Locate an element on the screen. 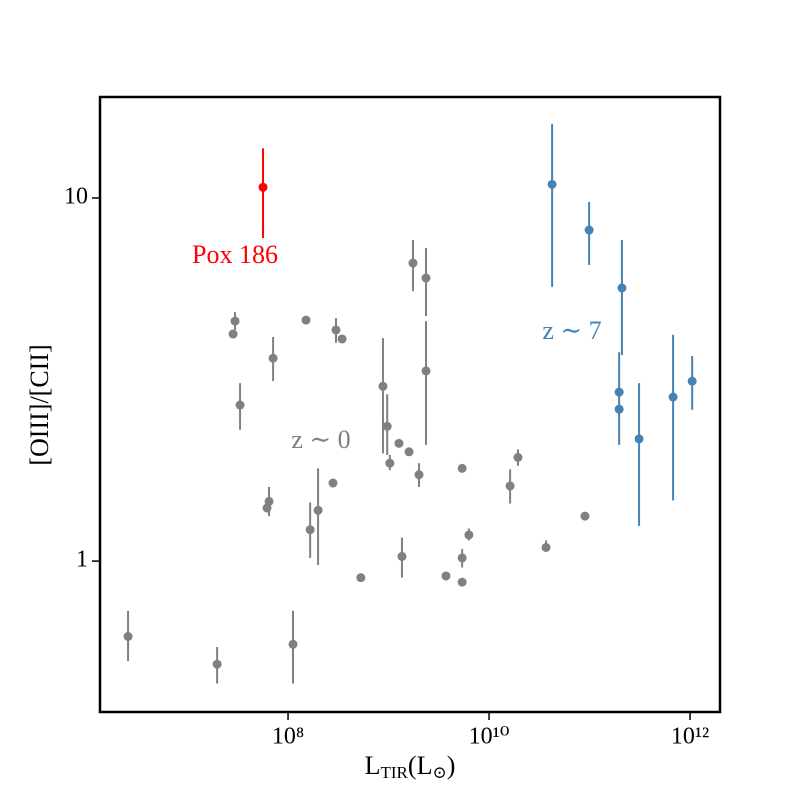  x-axis-label: LTIR(L⊙) is located at coordinates (410, 766).